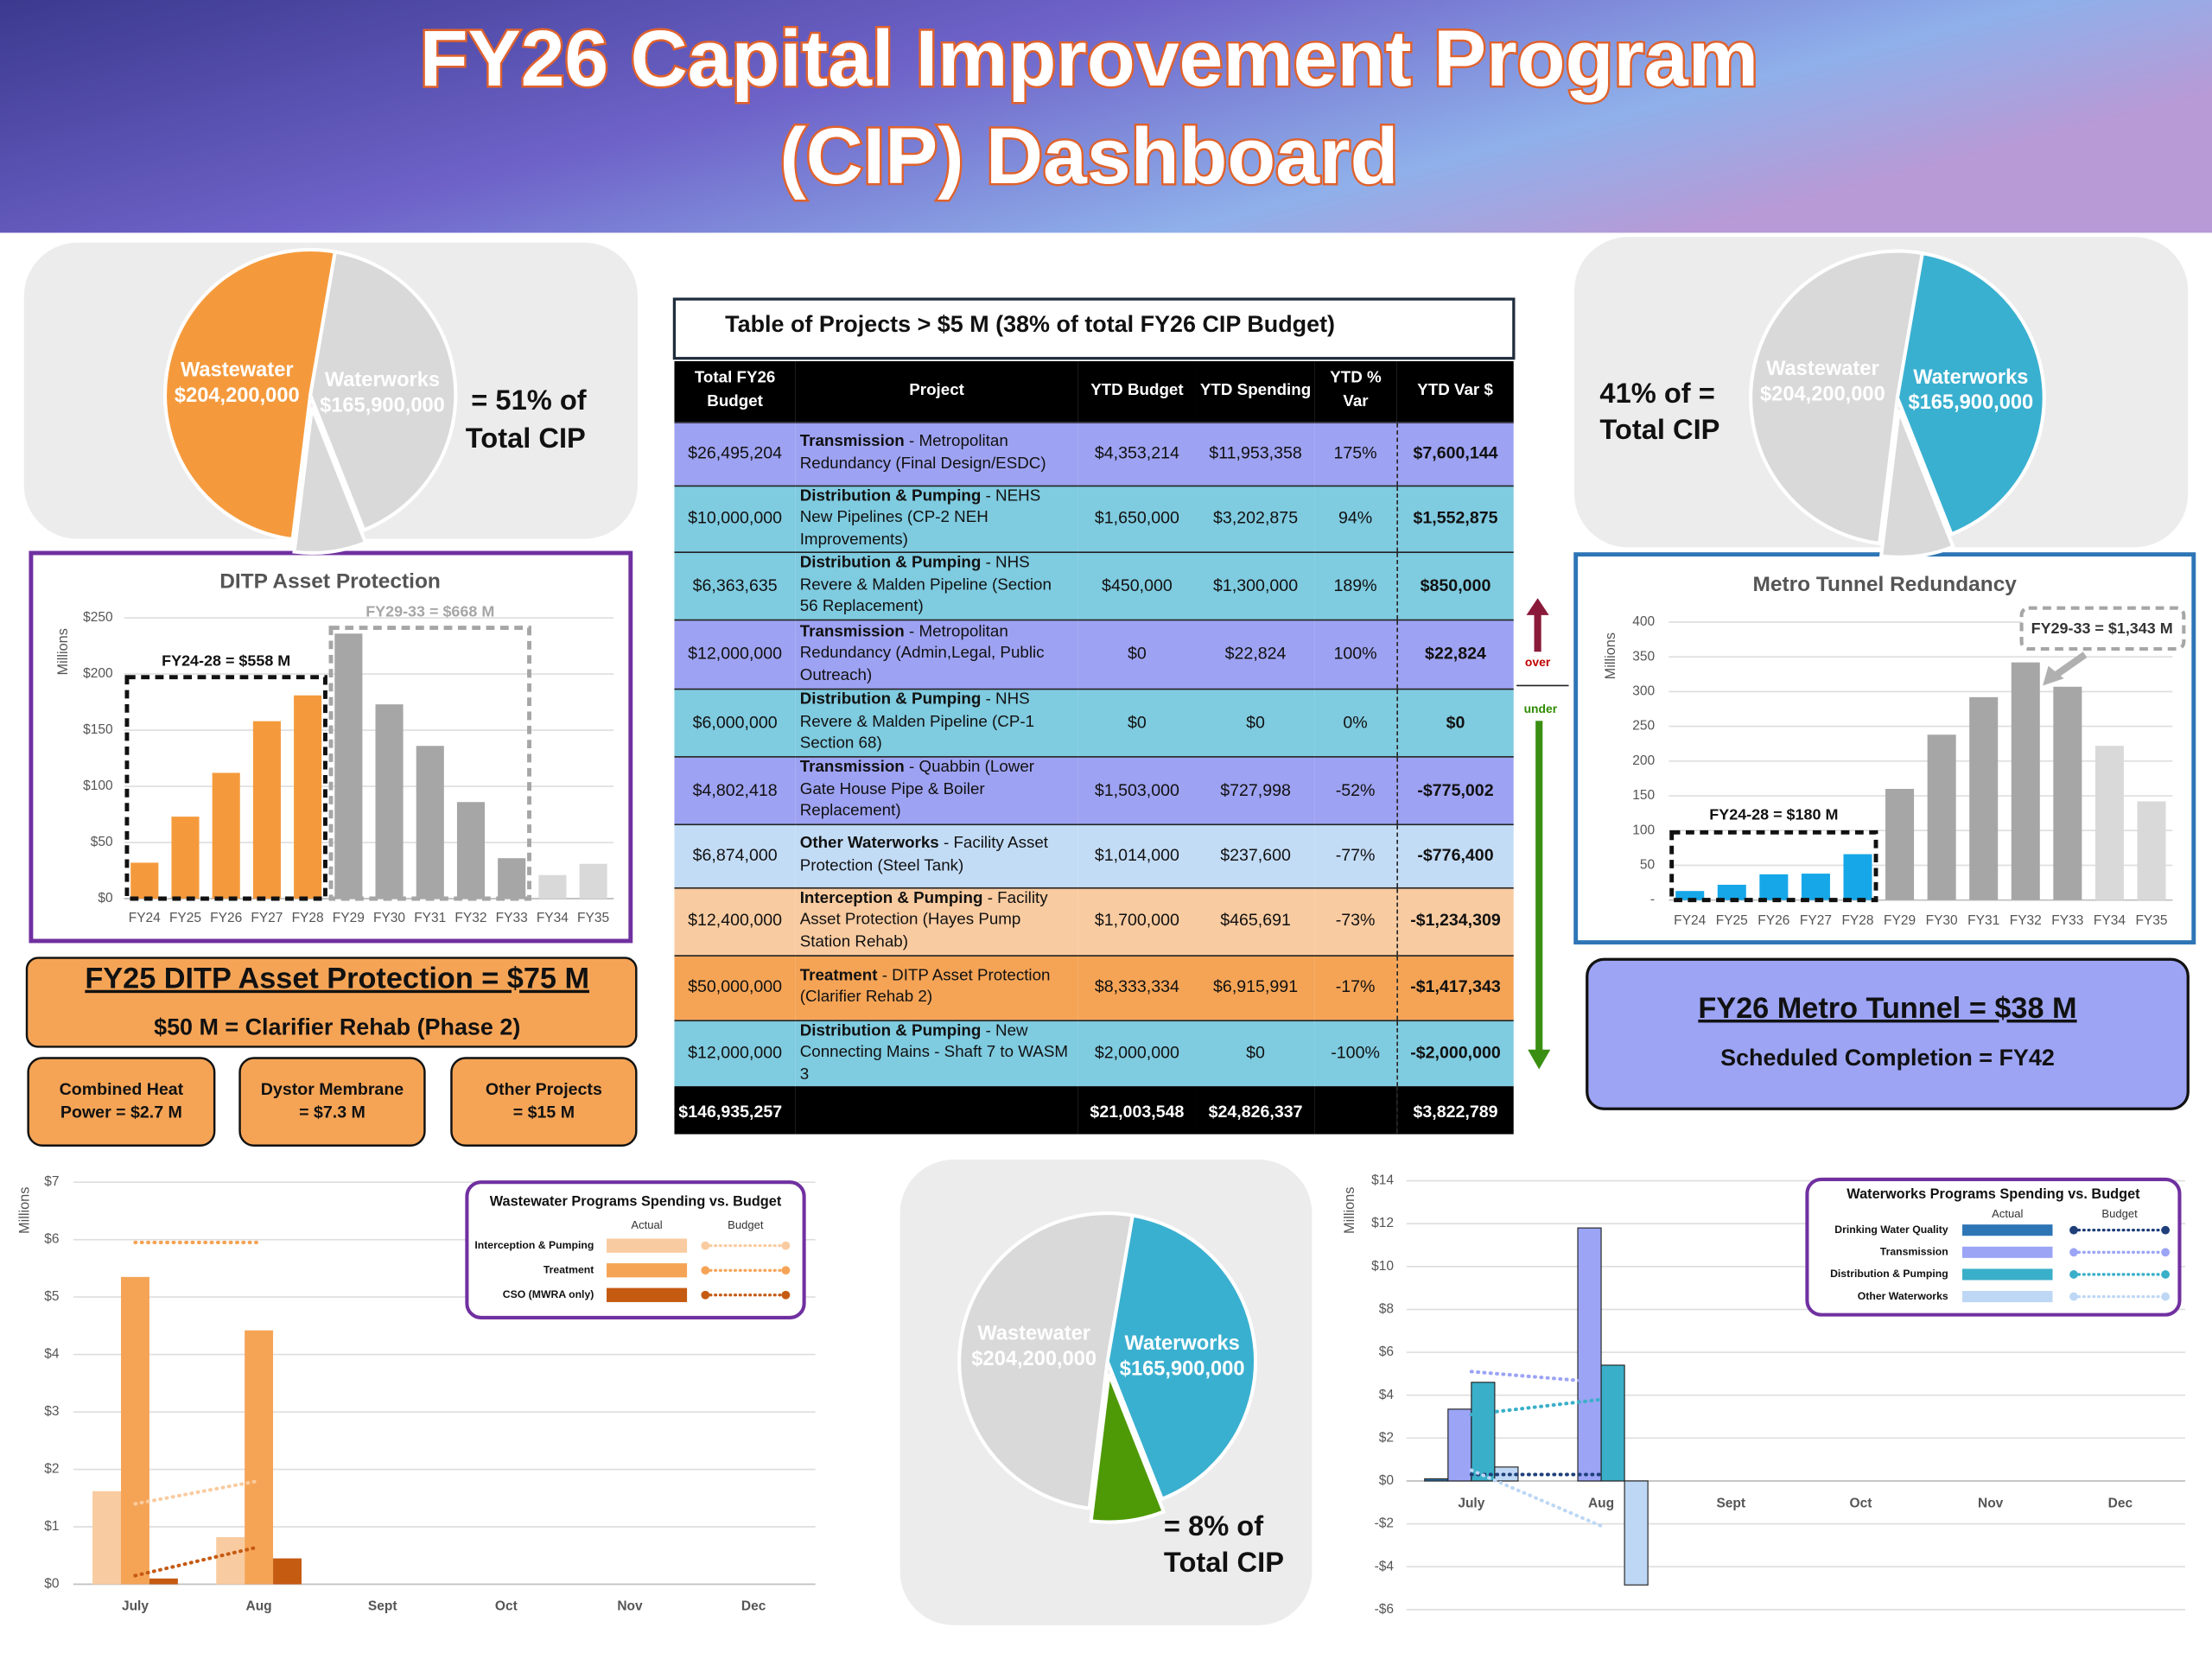 The image size is (2212, 1659). Describe the element at coordinates (1643, 691) in the screenshot. I see `y-tick-label: 300` at that location.